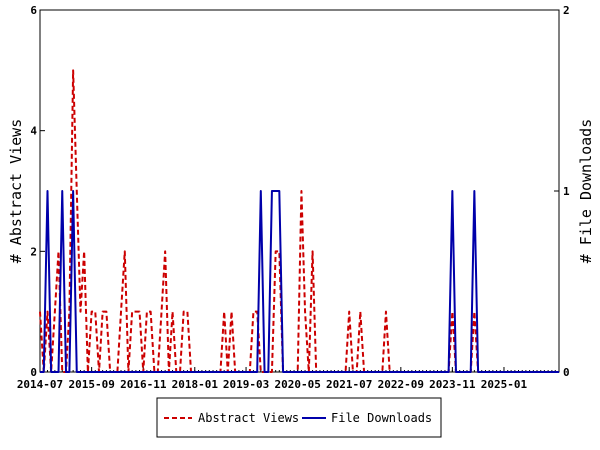 The width and height of the screenshot is (600, 450). Describe the element at coordinates (143, 384) in the screenshot. I see `x-tick-label: 2016-11` at that location.